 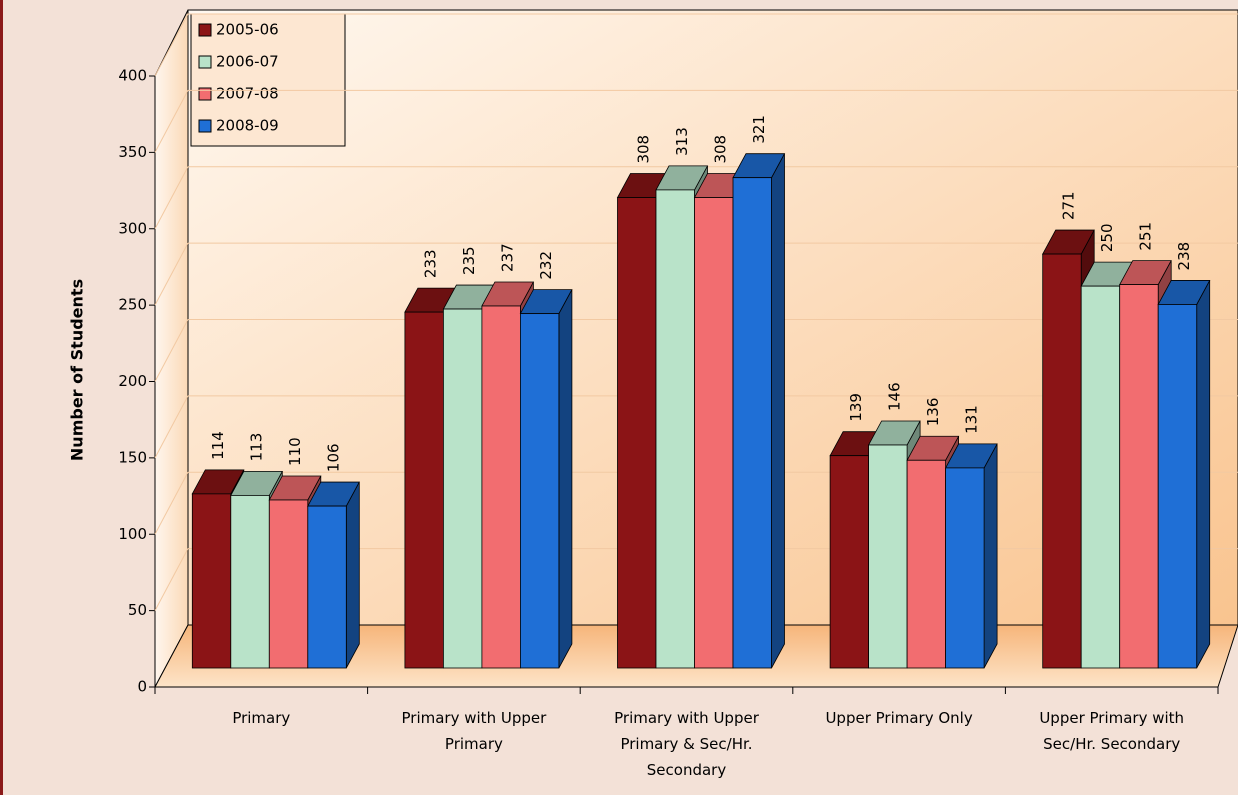 What do you see at coordinates (1145, 236) in the screenshot?
I see `value-label: 251` at bounding box center [1145, 236].